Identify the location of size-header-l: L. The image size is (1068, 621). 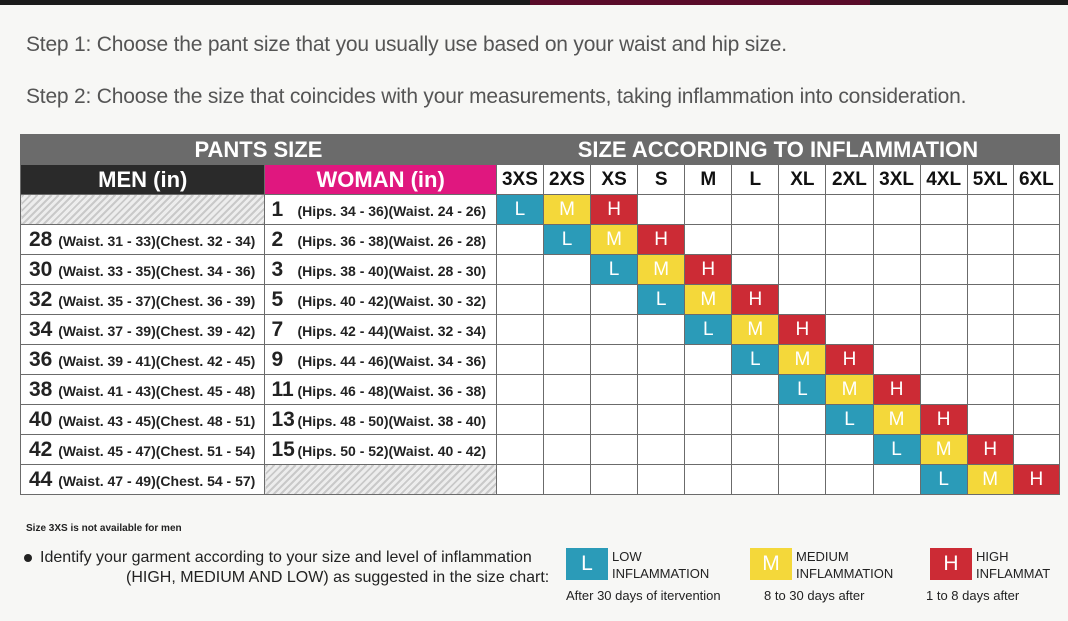
(755, 179).